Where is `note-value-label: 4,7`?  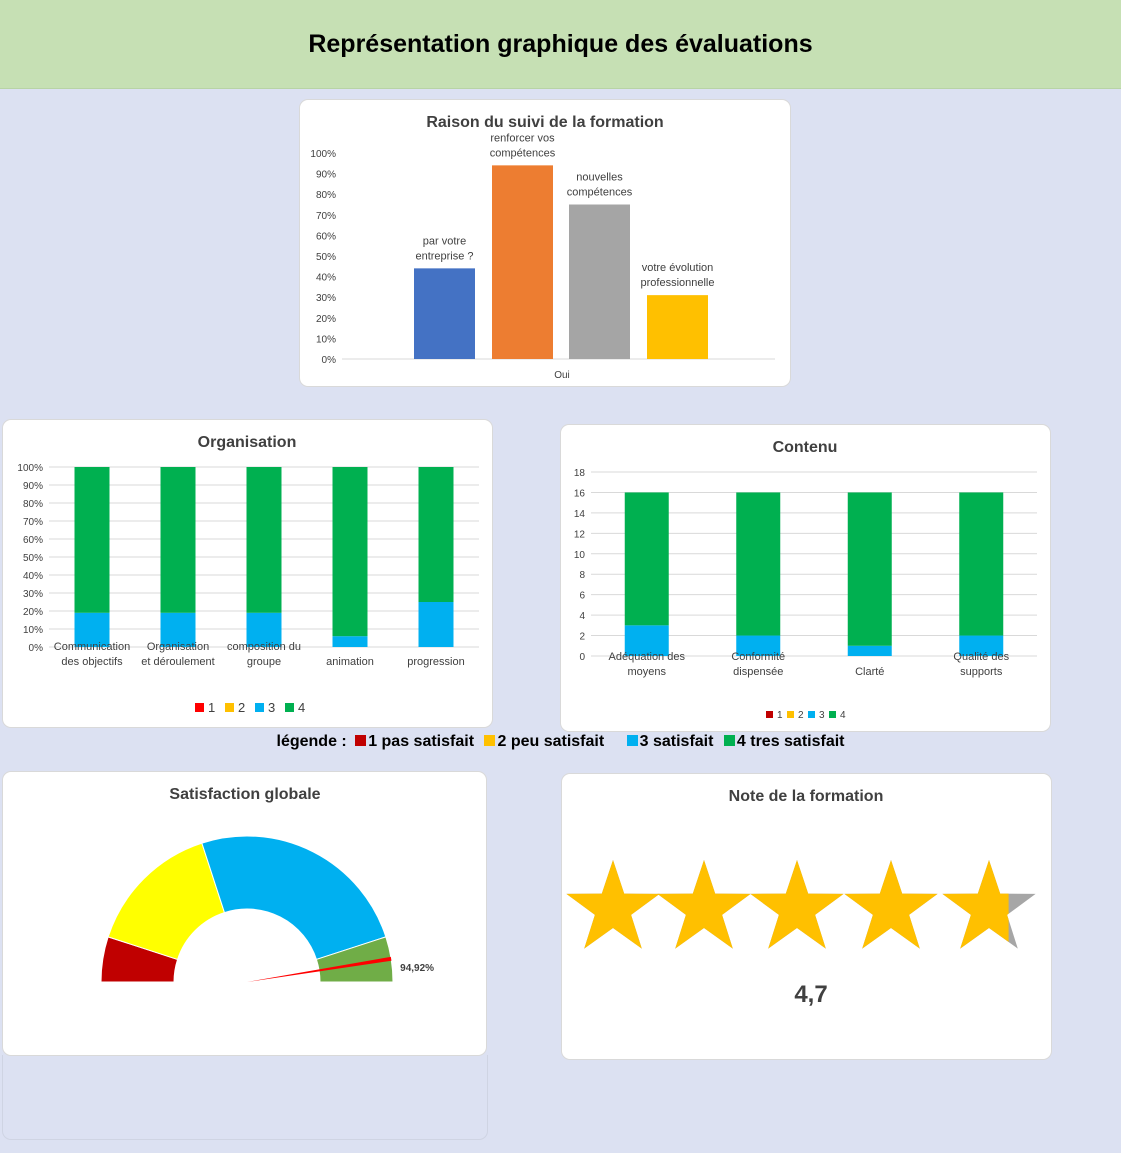 note-value-label: 4,7 is located at coordinates (810, 994).